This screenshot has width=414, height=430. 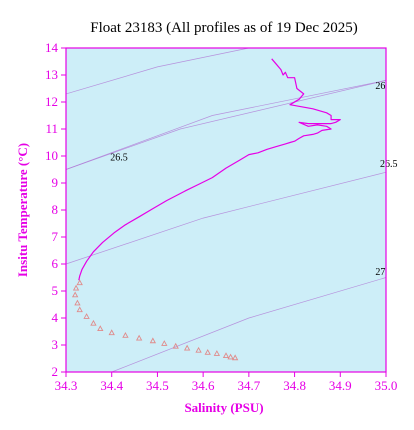 What do you see at coordinates (340, 385) in the screenshot?
I see `x-tick-label: 34.9` at bounding box center [340, 385].